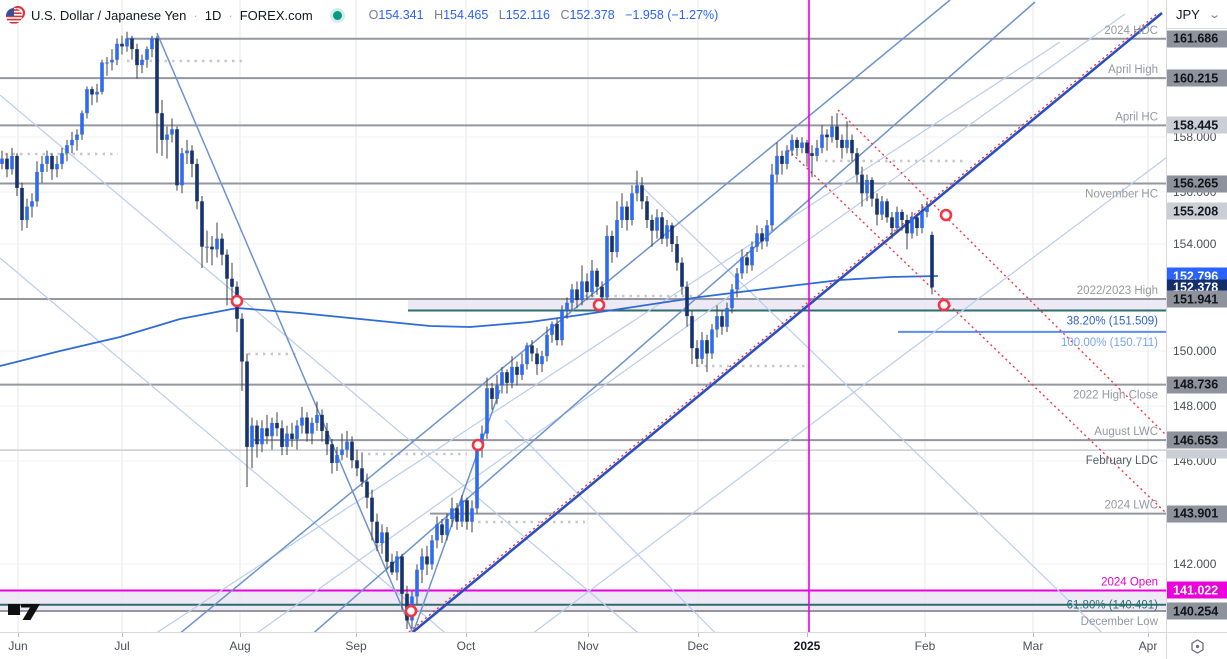 This screenshot has height=659, width=1227. Describe the element at coordinates (469, 321) in the screenshot. I see `moving-average-line` at that location.